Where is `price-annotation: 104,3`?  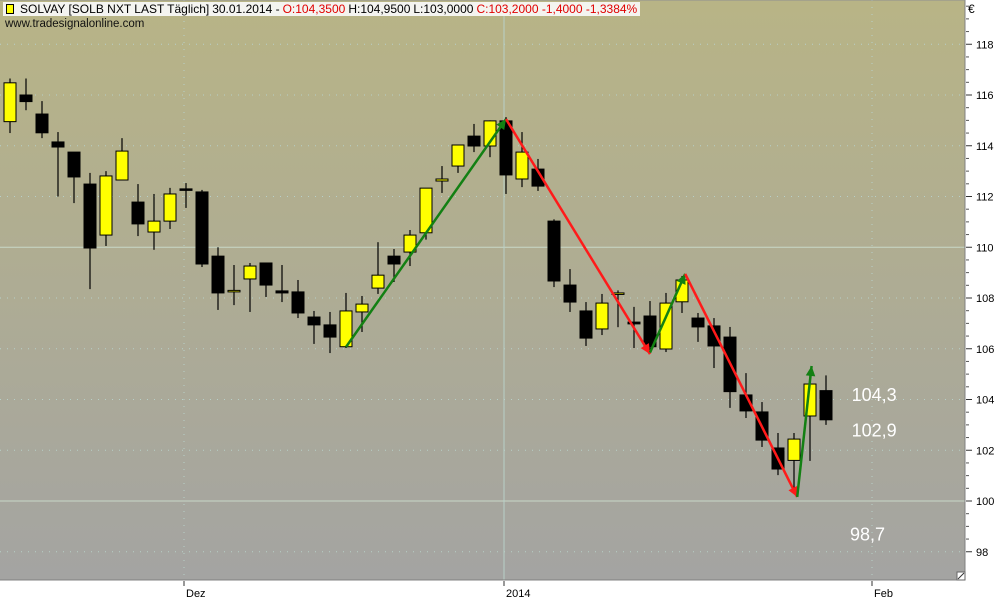 price-annotation: 104,3 is located at coordinates (874, 395).